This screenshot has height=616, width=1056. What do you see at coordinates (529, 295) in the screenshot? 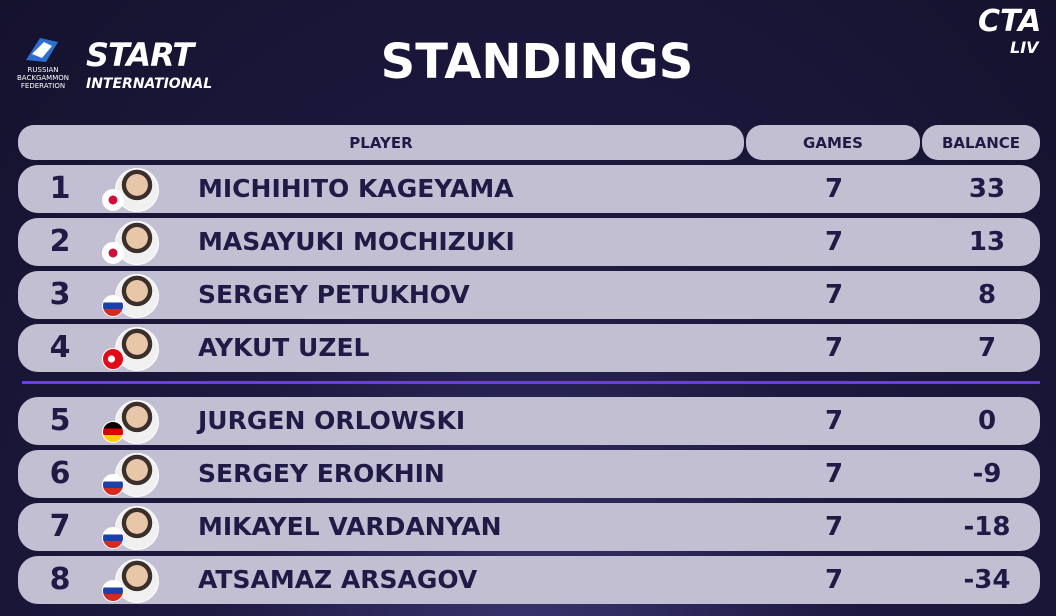
I see `standing-row: 3 SERGEY PETUKHOV 7 8` at bounding box center [529, 295].